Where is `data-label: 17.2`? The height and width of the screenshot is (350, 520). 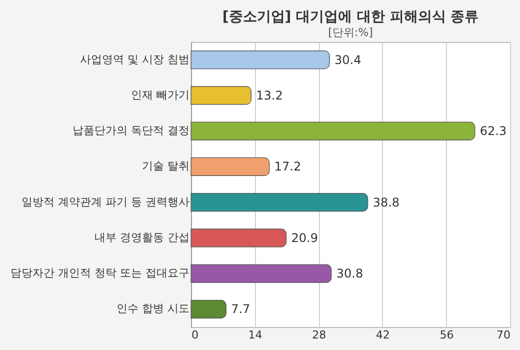 data-label: 17.2 is located at coordinates (288, 167).